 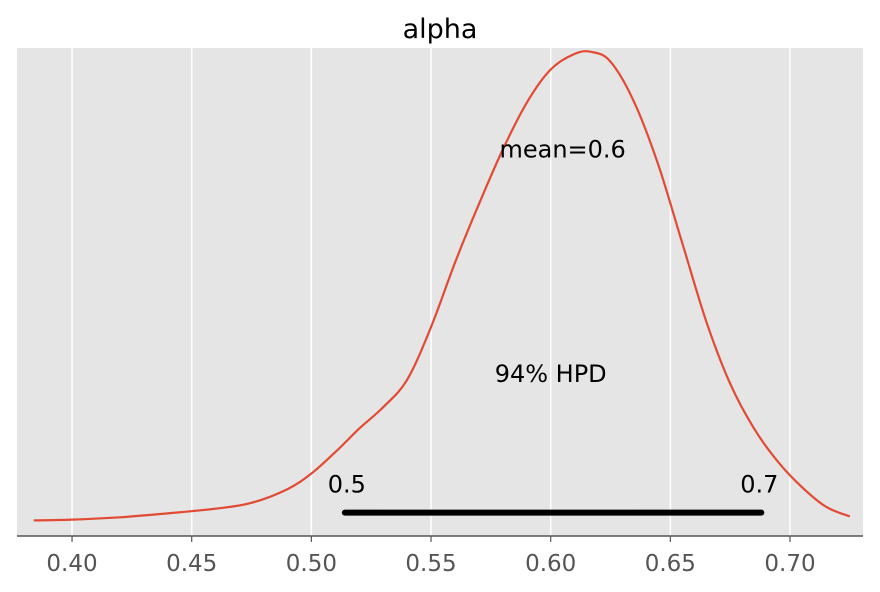 I want to click on x-tick-label: 0.60, so click(x=550, y=564).